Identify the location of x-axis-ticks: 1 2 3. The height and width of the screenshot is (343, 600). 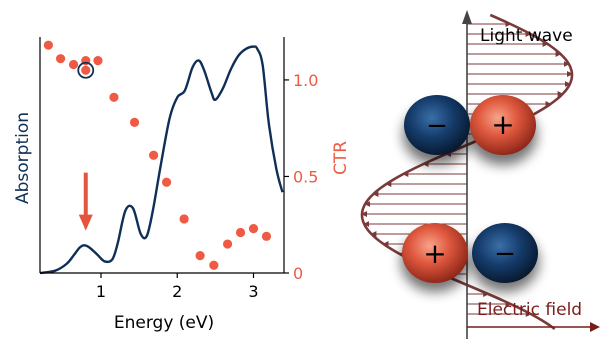
(177, 287).